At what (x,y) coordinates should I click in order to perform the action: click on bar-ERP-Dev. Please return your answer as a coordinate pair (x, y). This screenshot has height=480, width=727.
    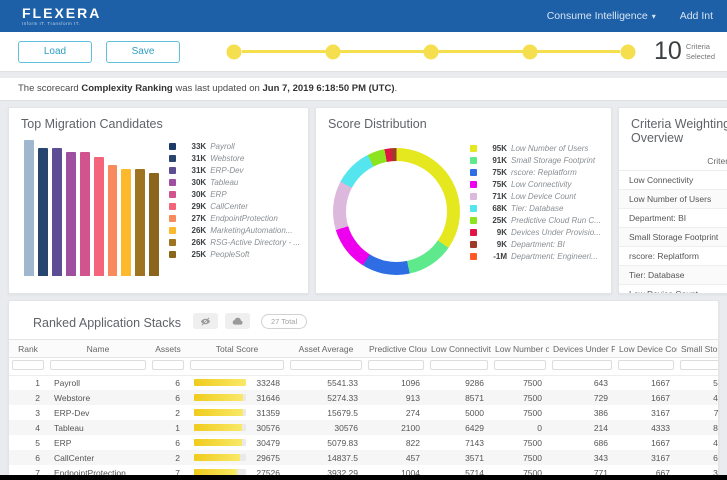
    Looking at the image, I should click on (56, 212).